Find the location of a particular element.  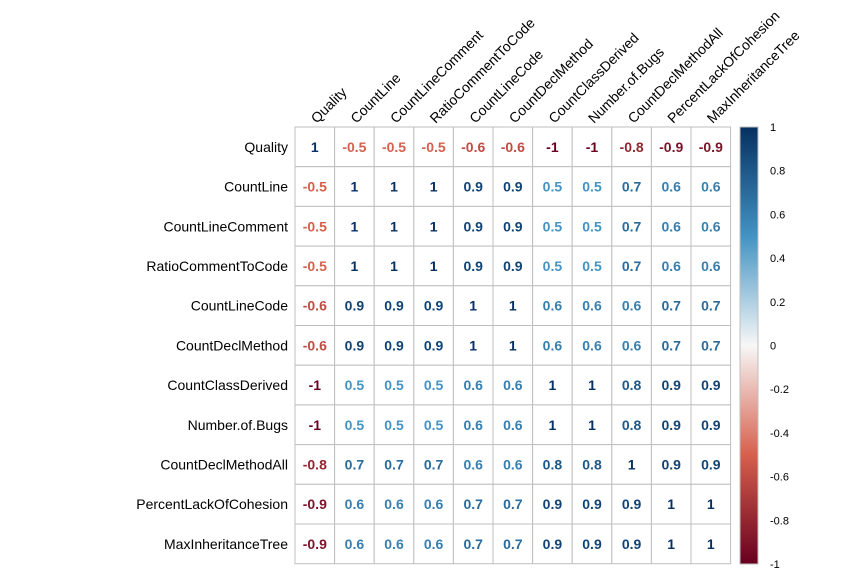

colorbar-tick-label: 1 is located at coordinates (773, 128).